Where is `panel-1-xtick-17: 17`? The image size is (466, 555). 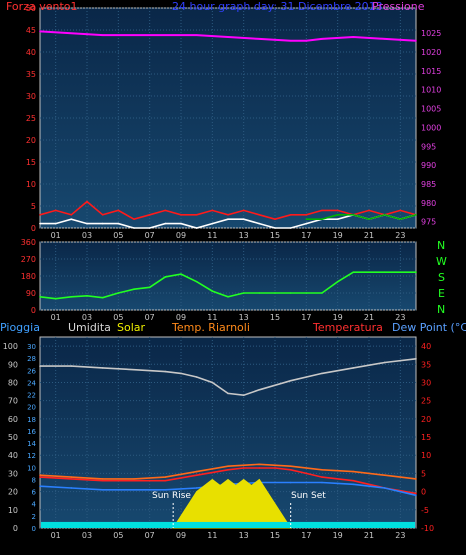
panel-1-xtick-17: 17 is located at coordinates (306, 235).